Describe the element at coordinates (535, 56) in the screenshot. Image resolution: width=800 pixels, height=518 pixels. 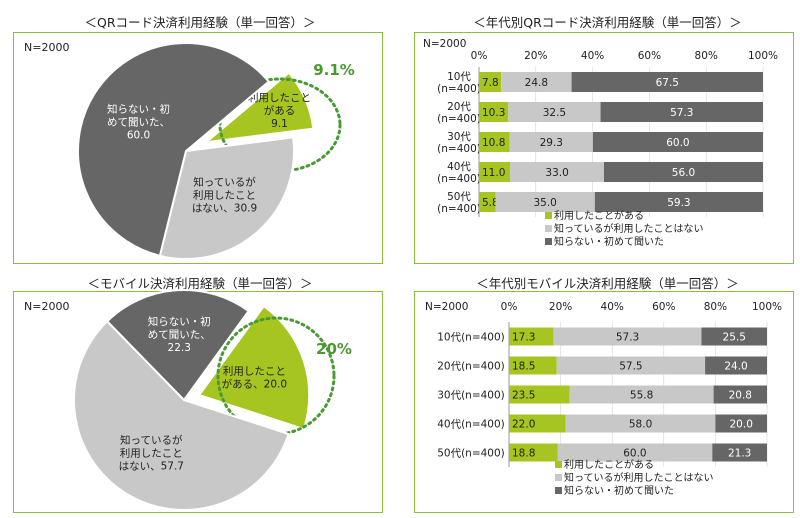
I see `x-tick-label: 20%` at that location.